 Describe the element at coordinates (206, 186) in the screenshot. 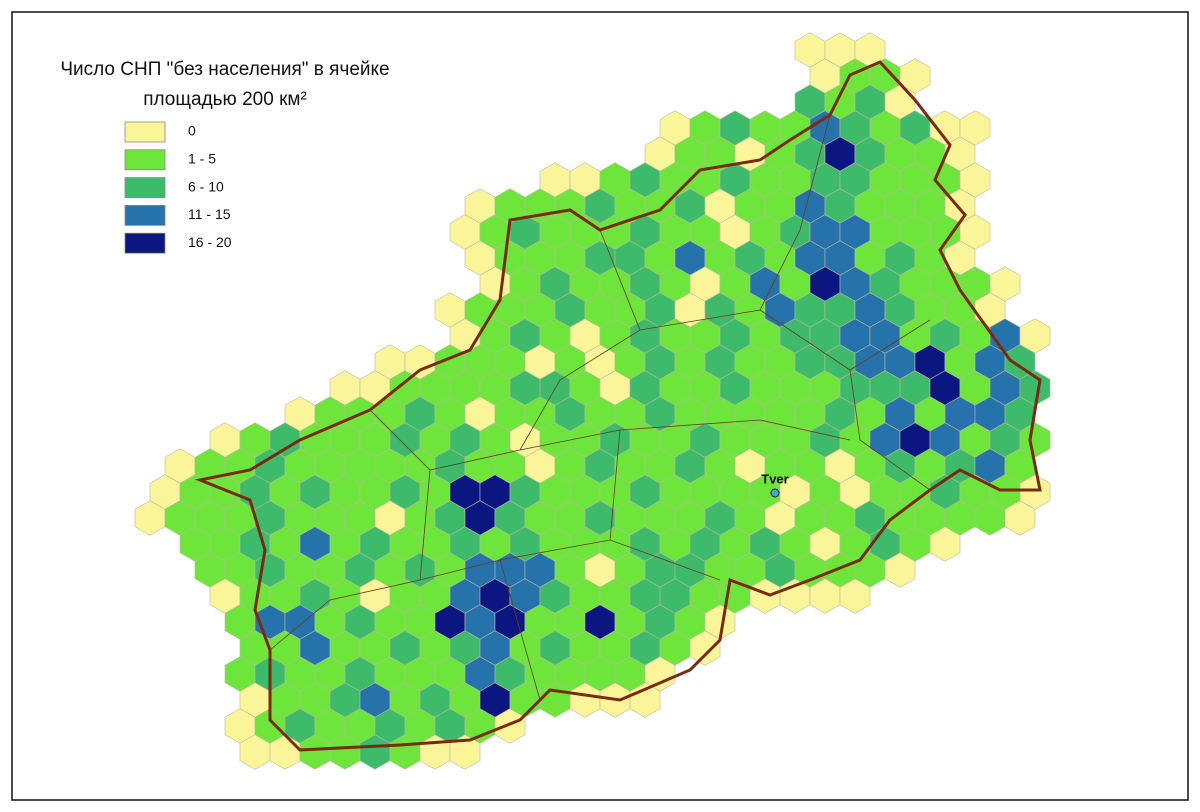

I see `legend-label: 6 - 10` at that location.